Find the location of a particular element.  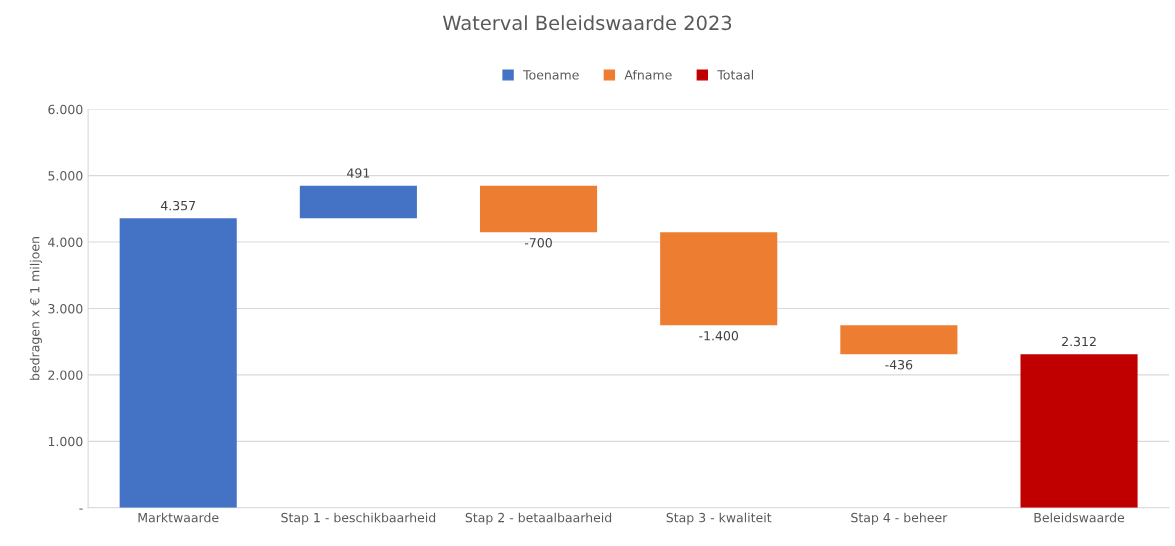

data-label: -436 is located at coordinates (899, 364).